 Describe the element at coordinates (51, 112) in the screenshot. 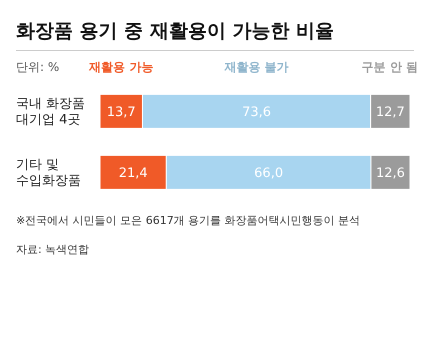

I see `y-tick-label: 국내 화장품 대기업 4곳` at that location.